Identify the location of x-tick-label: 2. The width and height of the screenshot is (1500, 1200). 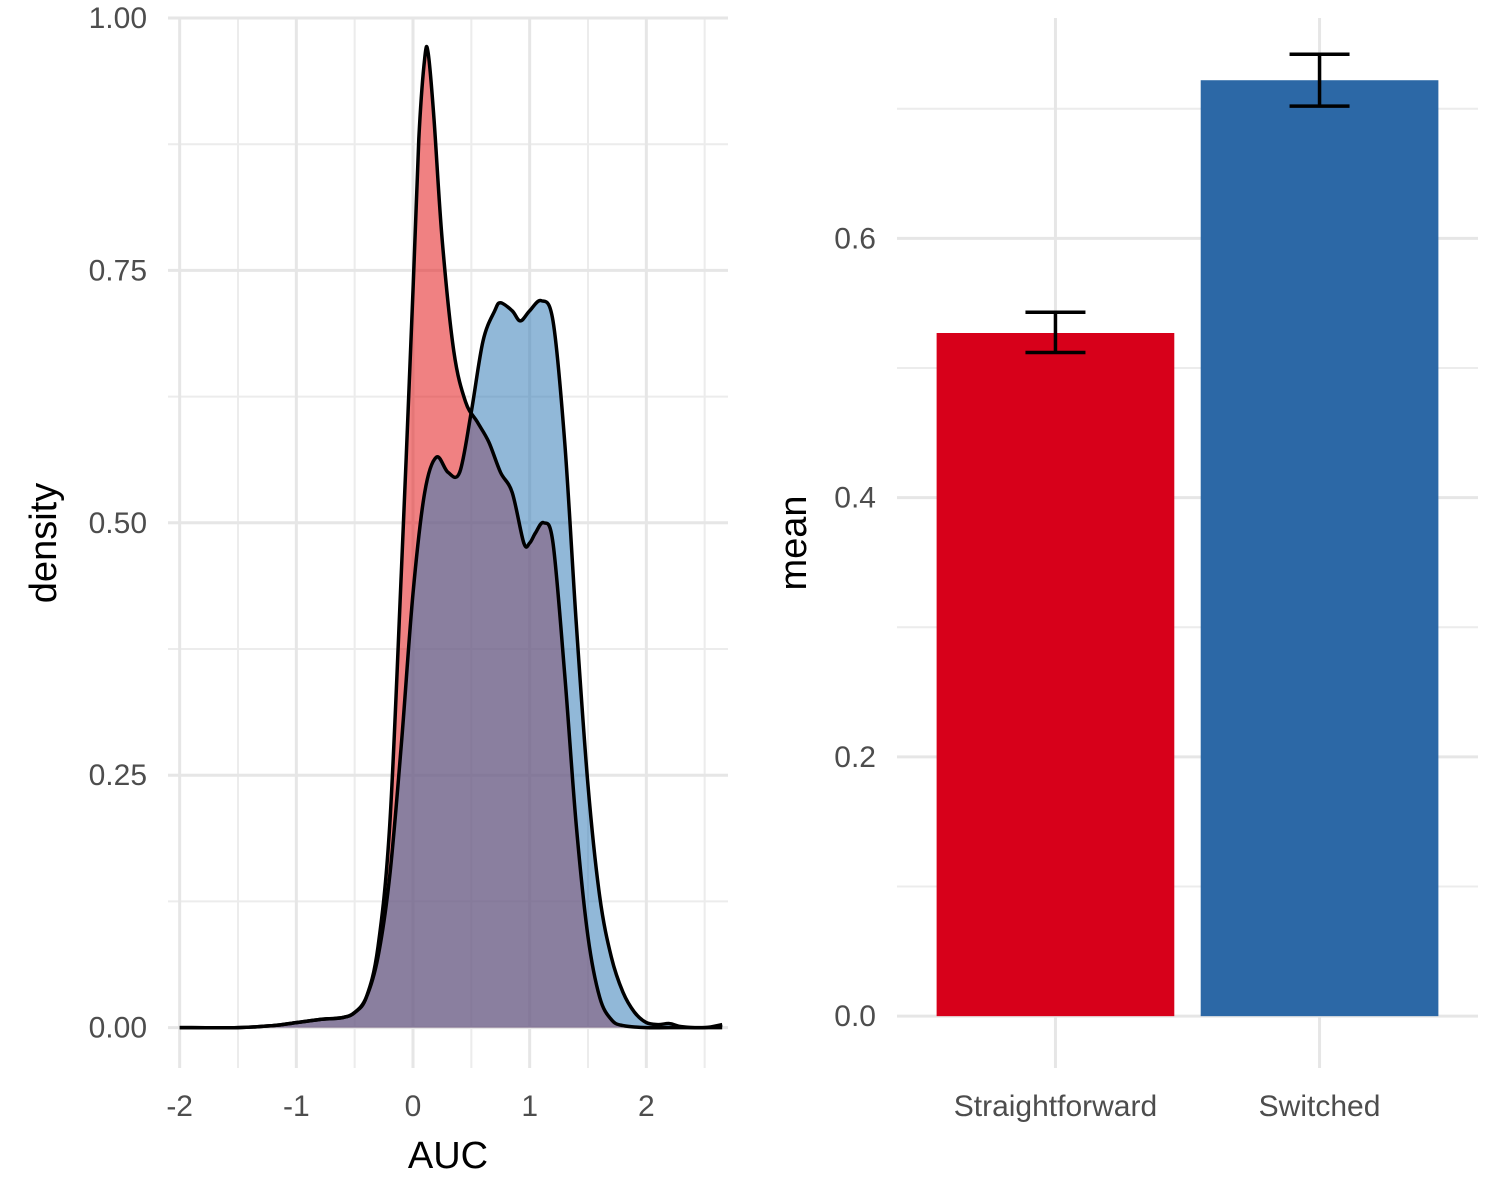
(646, 1106).